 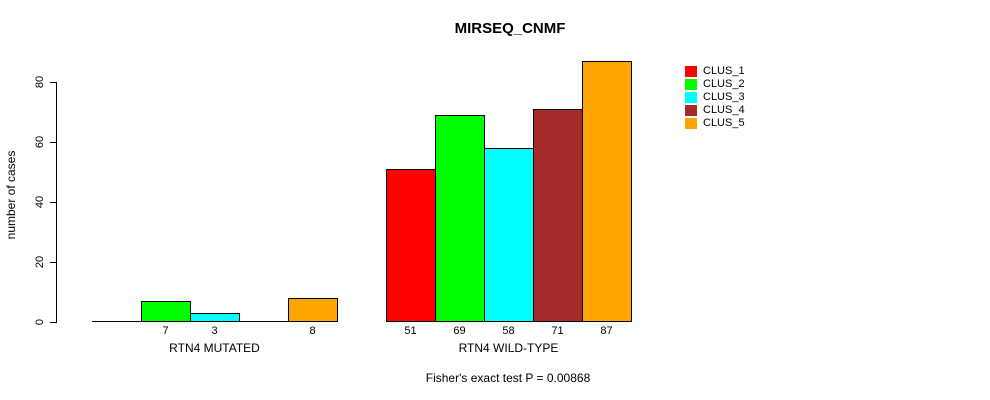 I want to click on legend-row: CLUS_3, so click(x=715, y=97).